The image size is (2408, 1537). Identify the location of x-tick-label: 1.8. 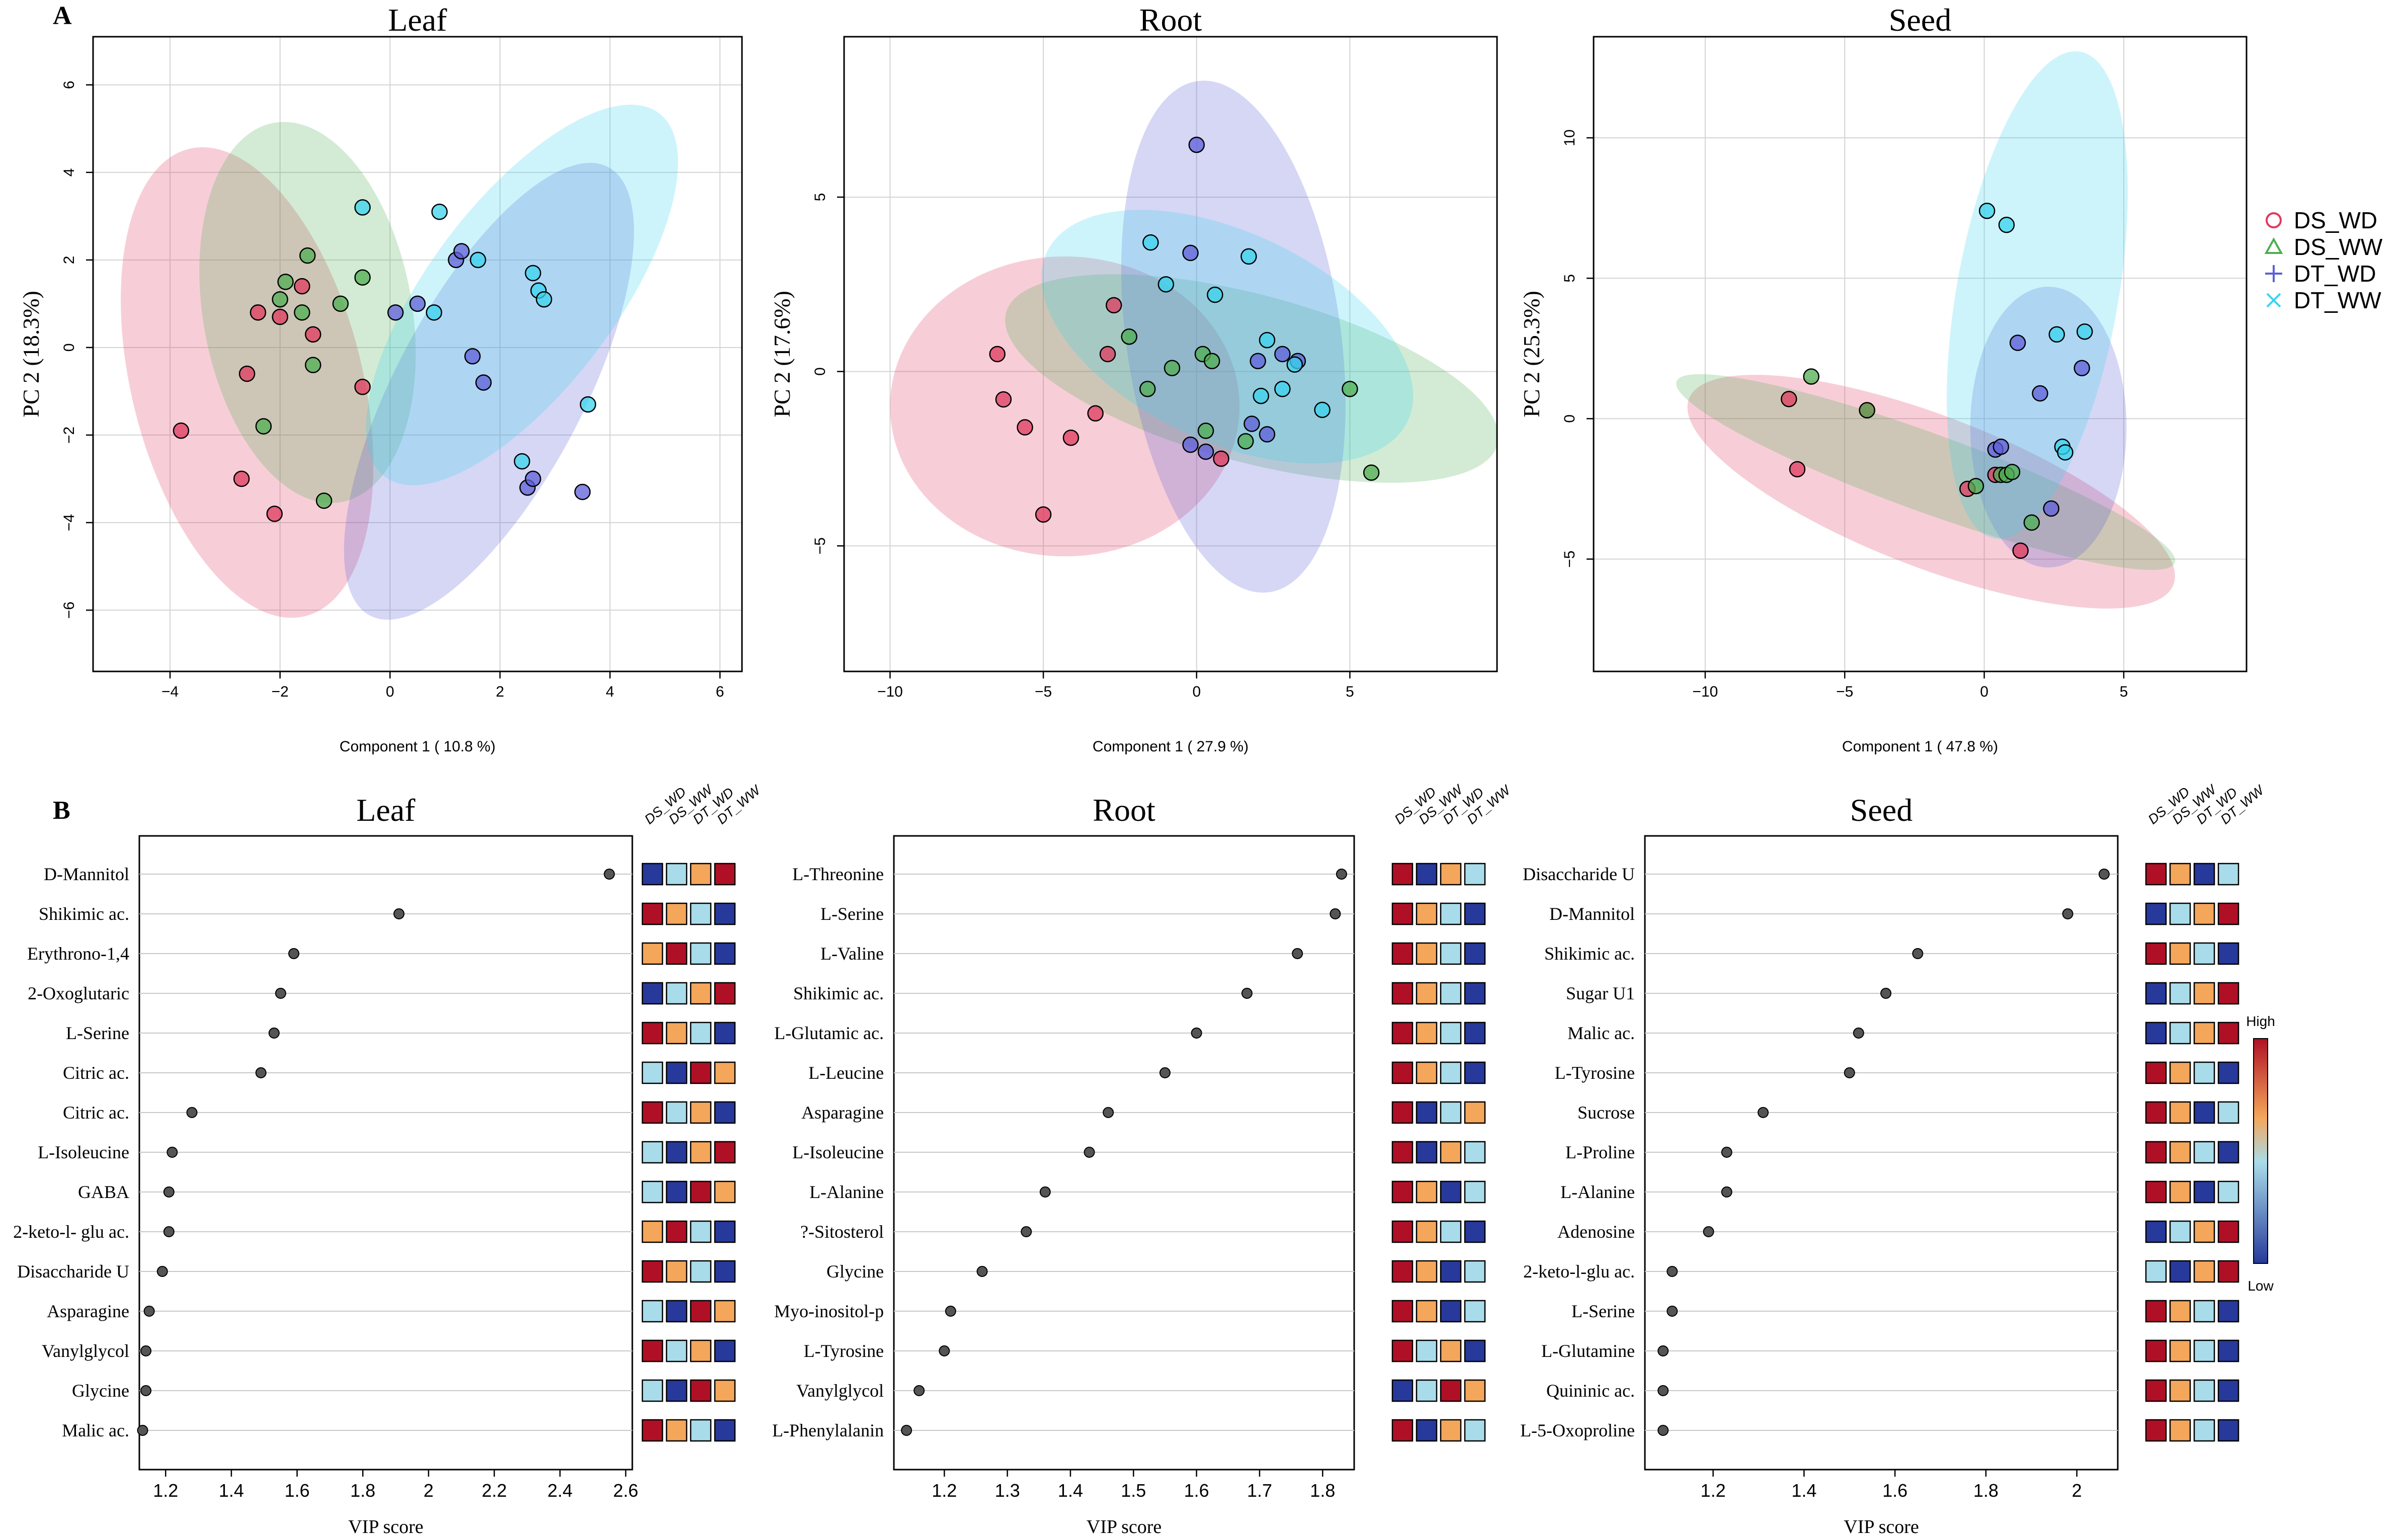
(362, 1491).